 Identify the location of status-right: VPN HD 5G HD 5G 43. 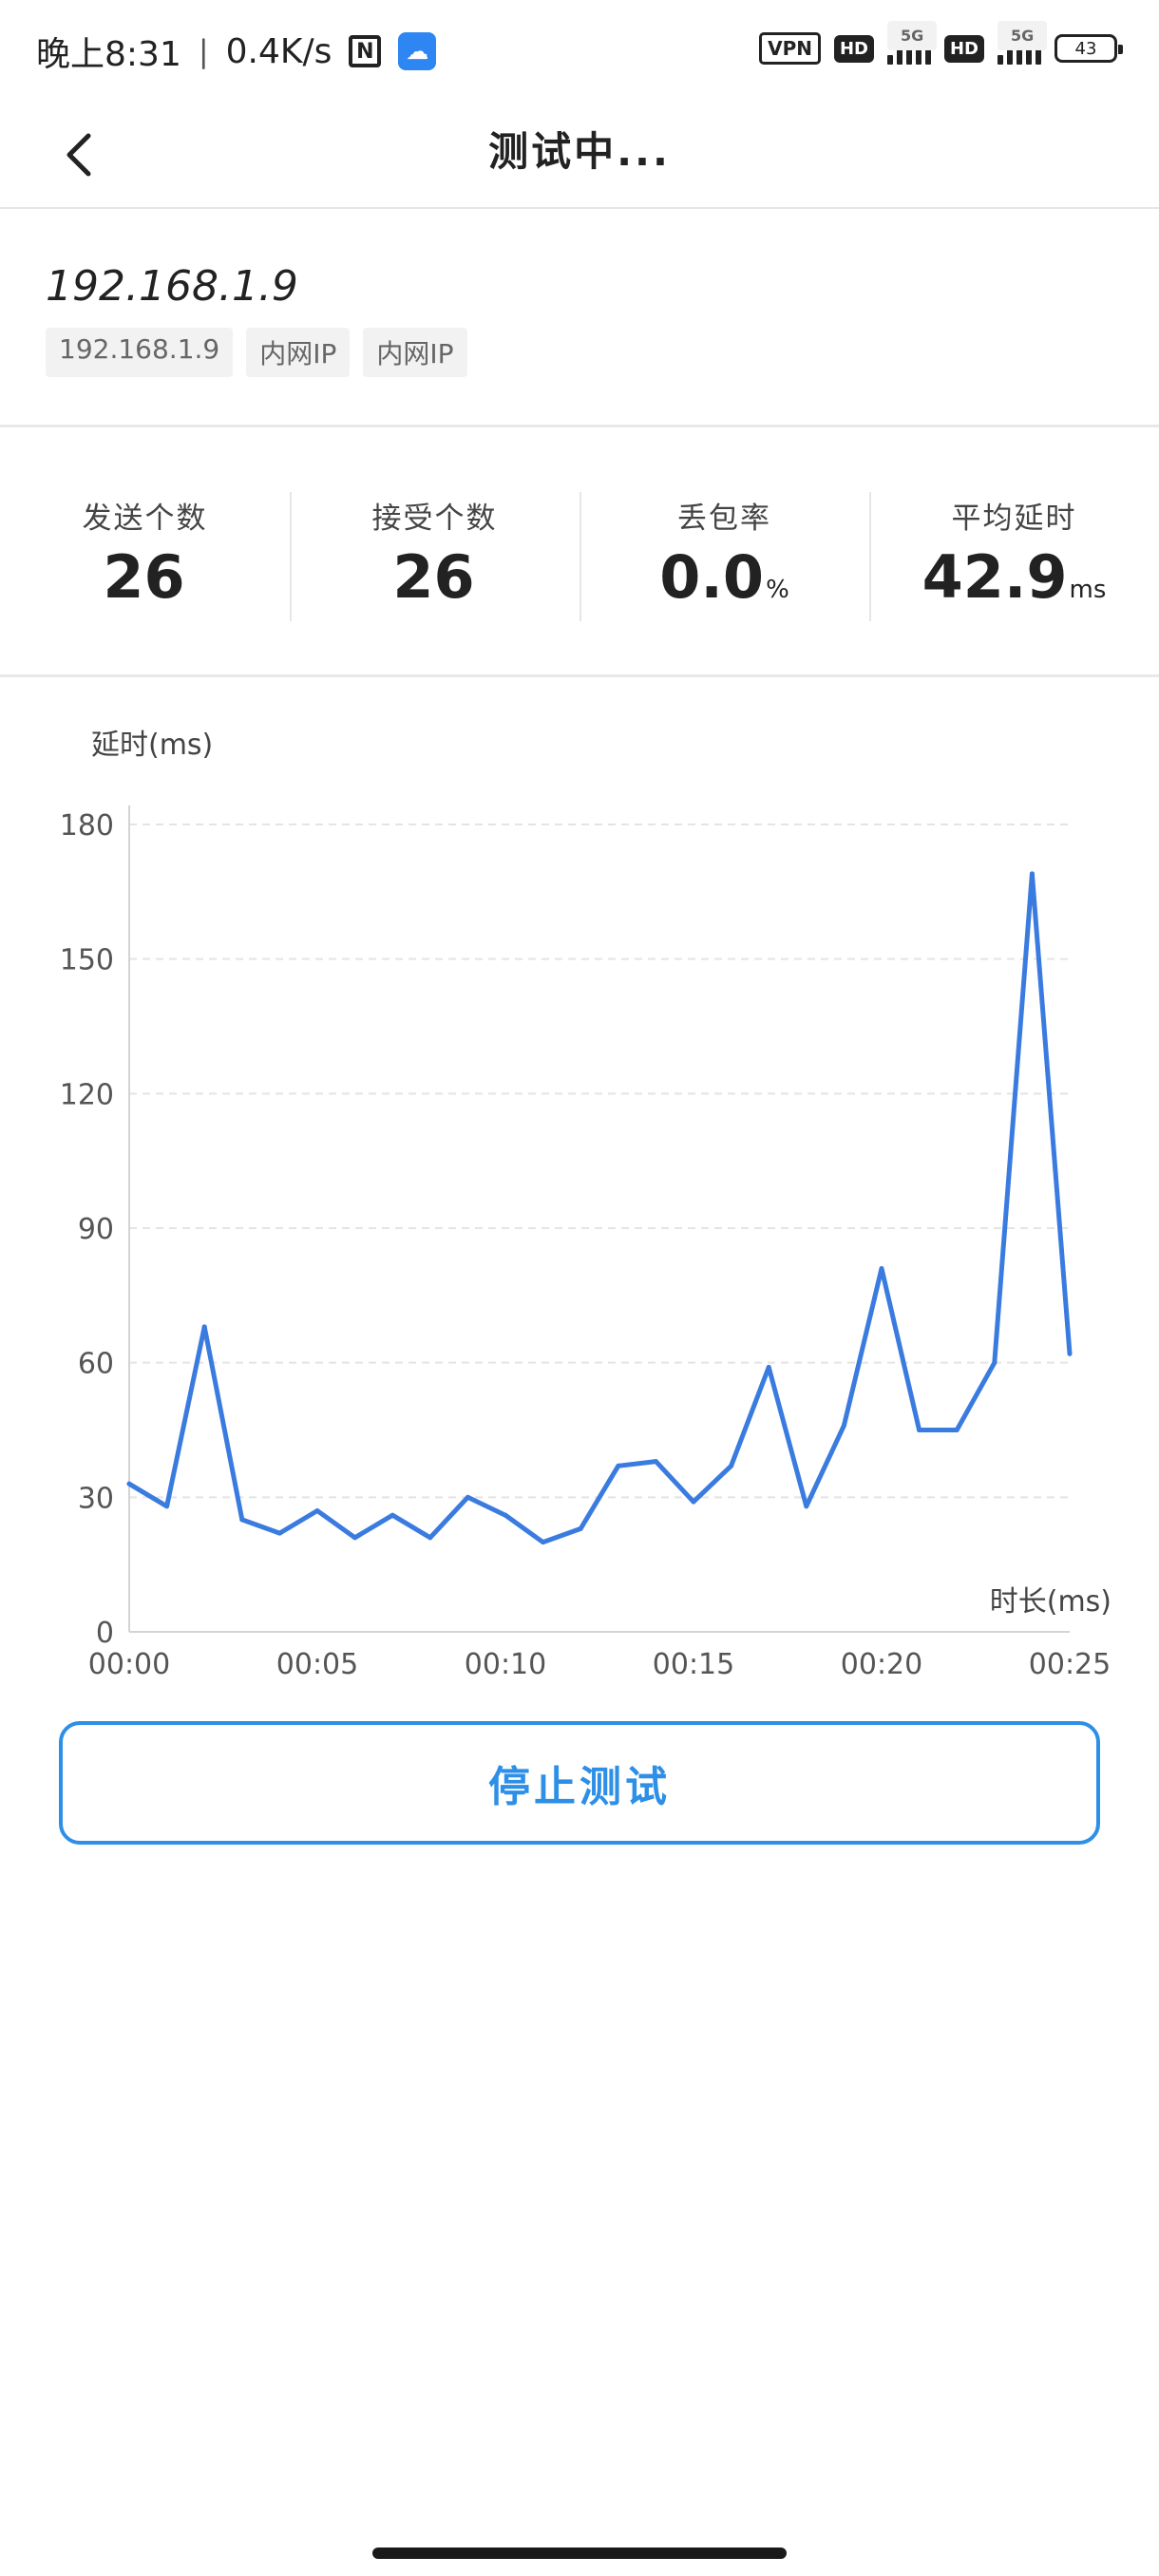
(941, 43).